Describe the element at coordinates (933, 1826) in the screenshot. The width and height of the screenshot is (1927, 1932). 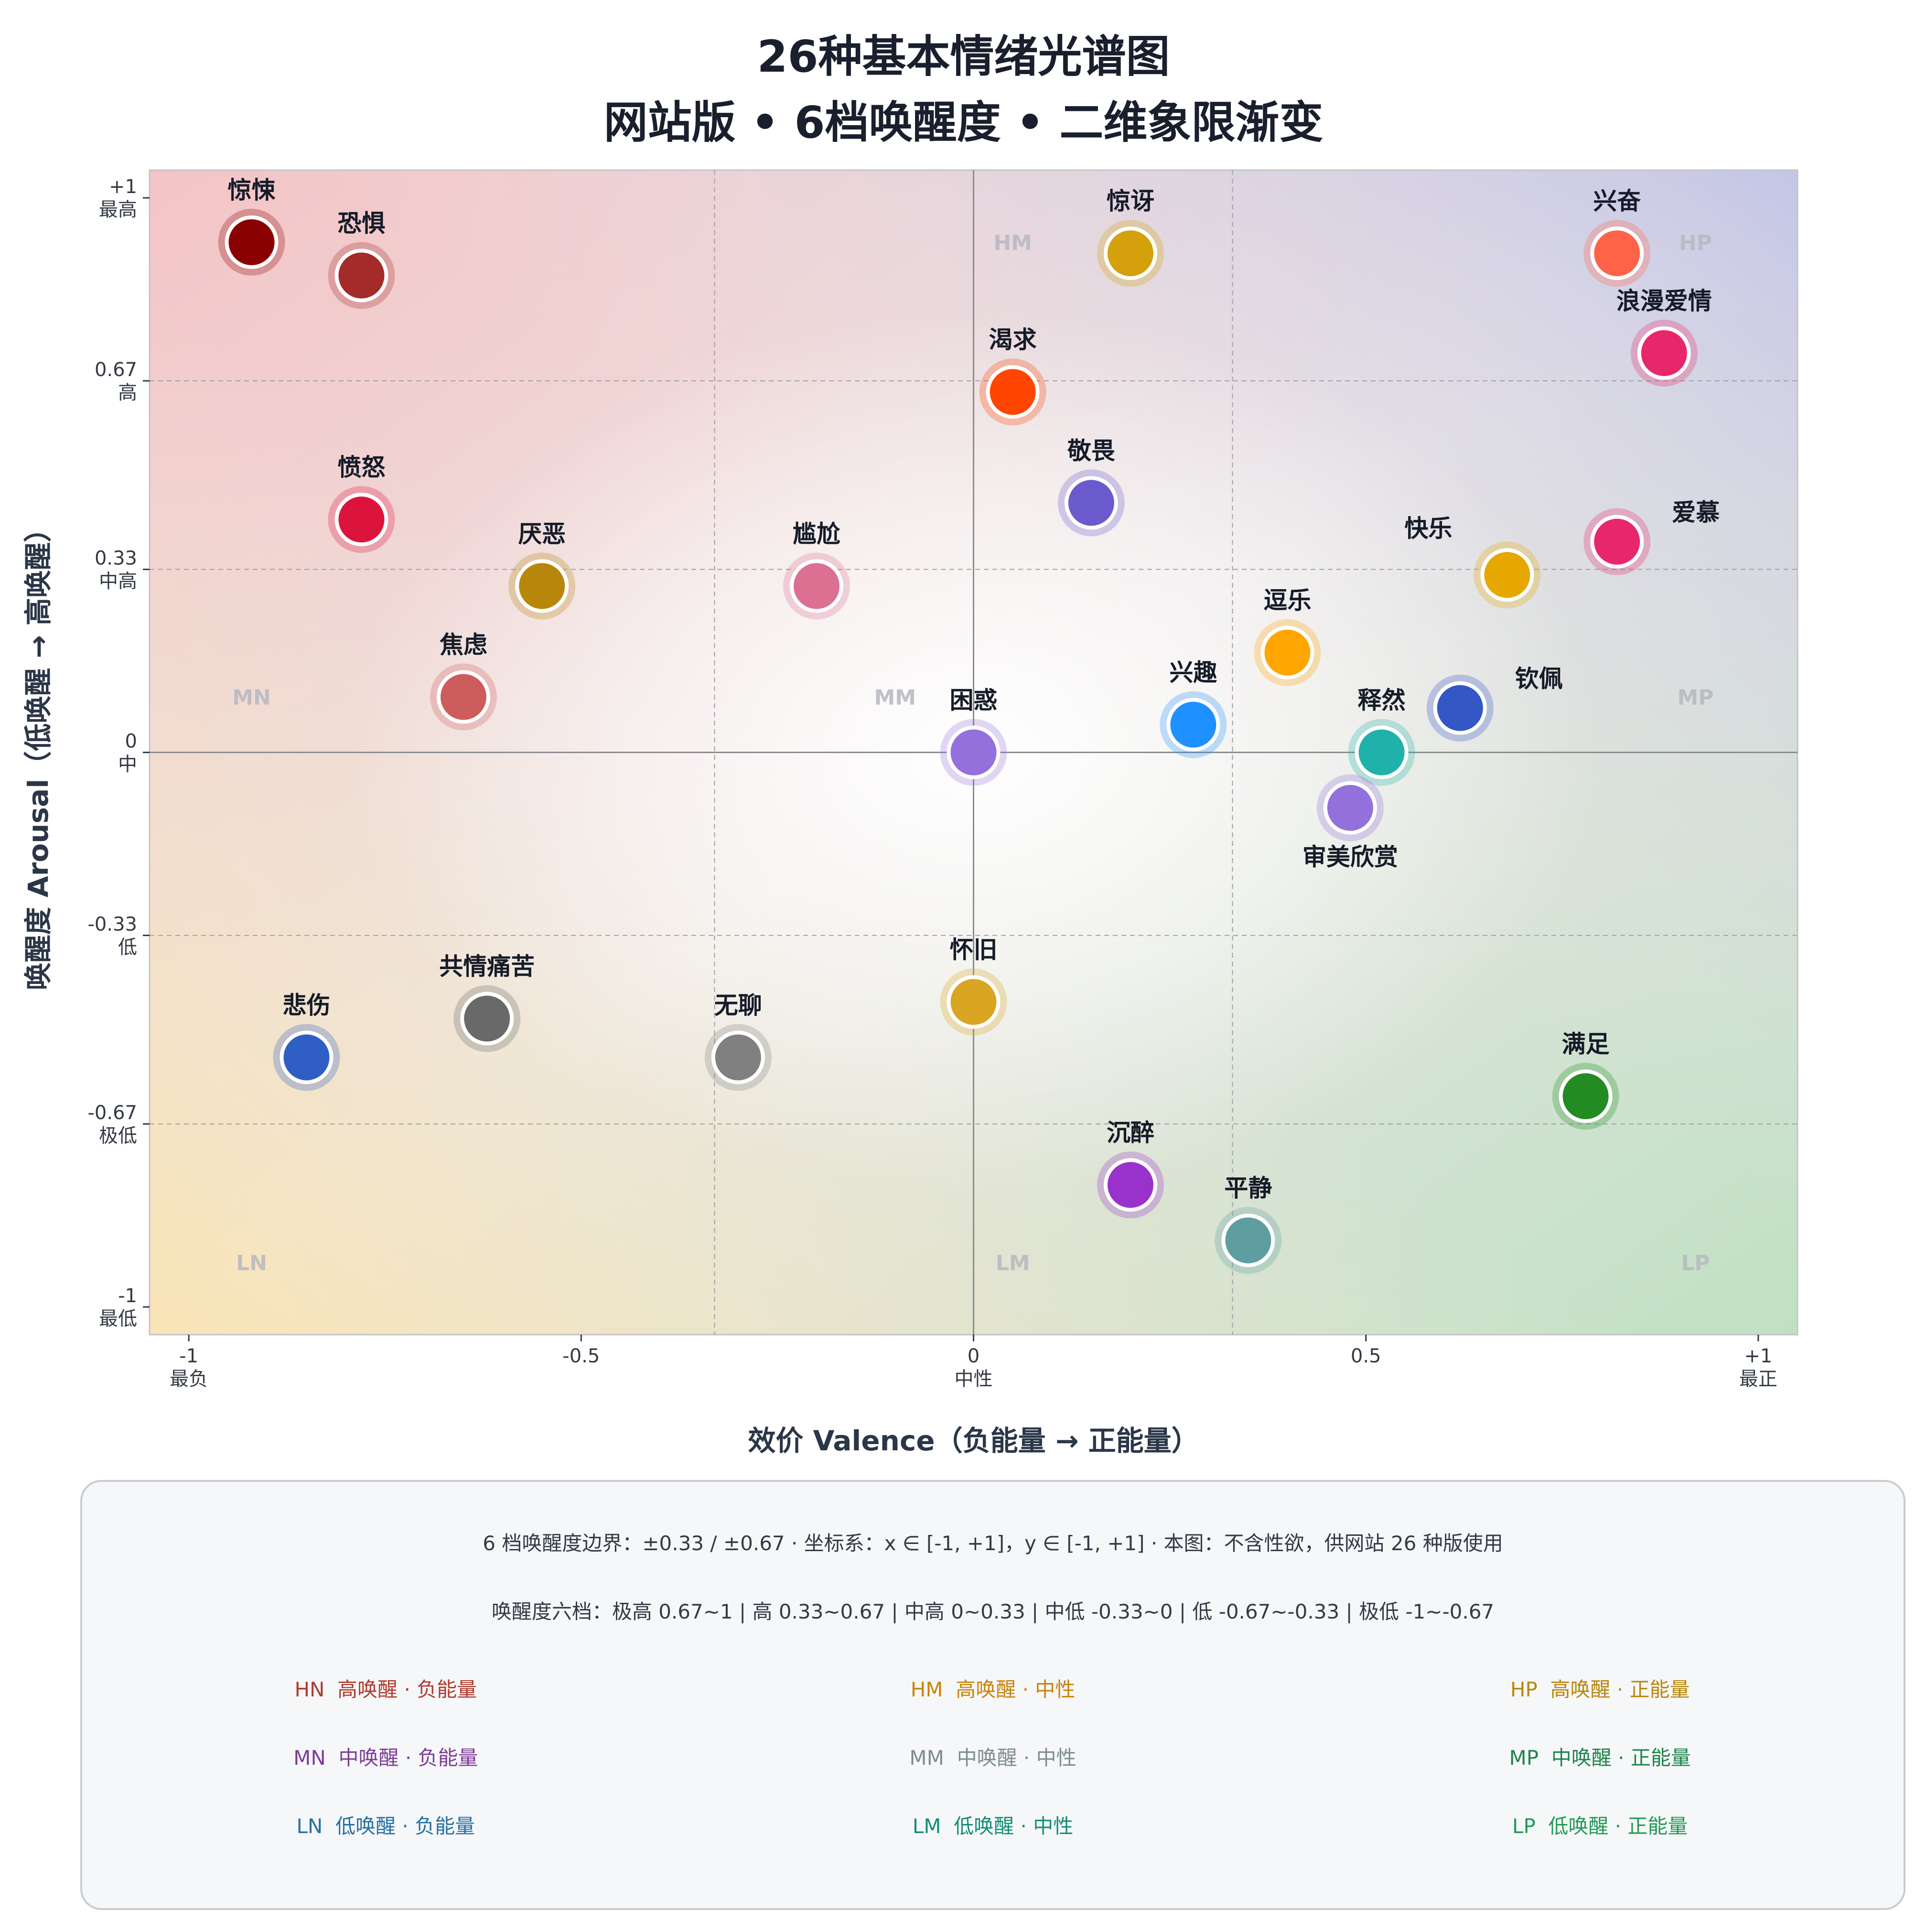
I see `region-code: LM` at that location.